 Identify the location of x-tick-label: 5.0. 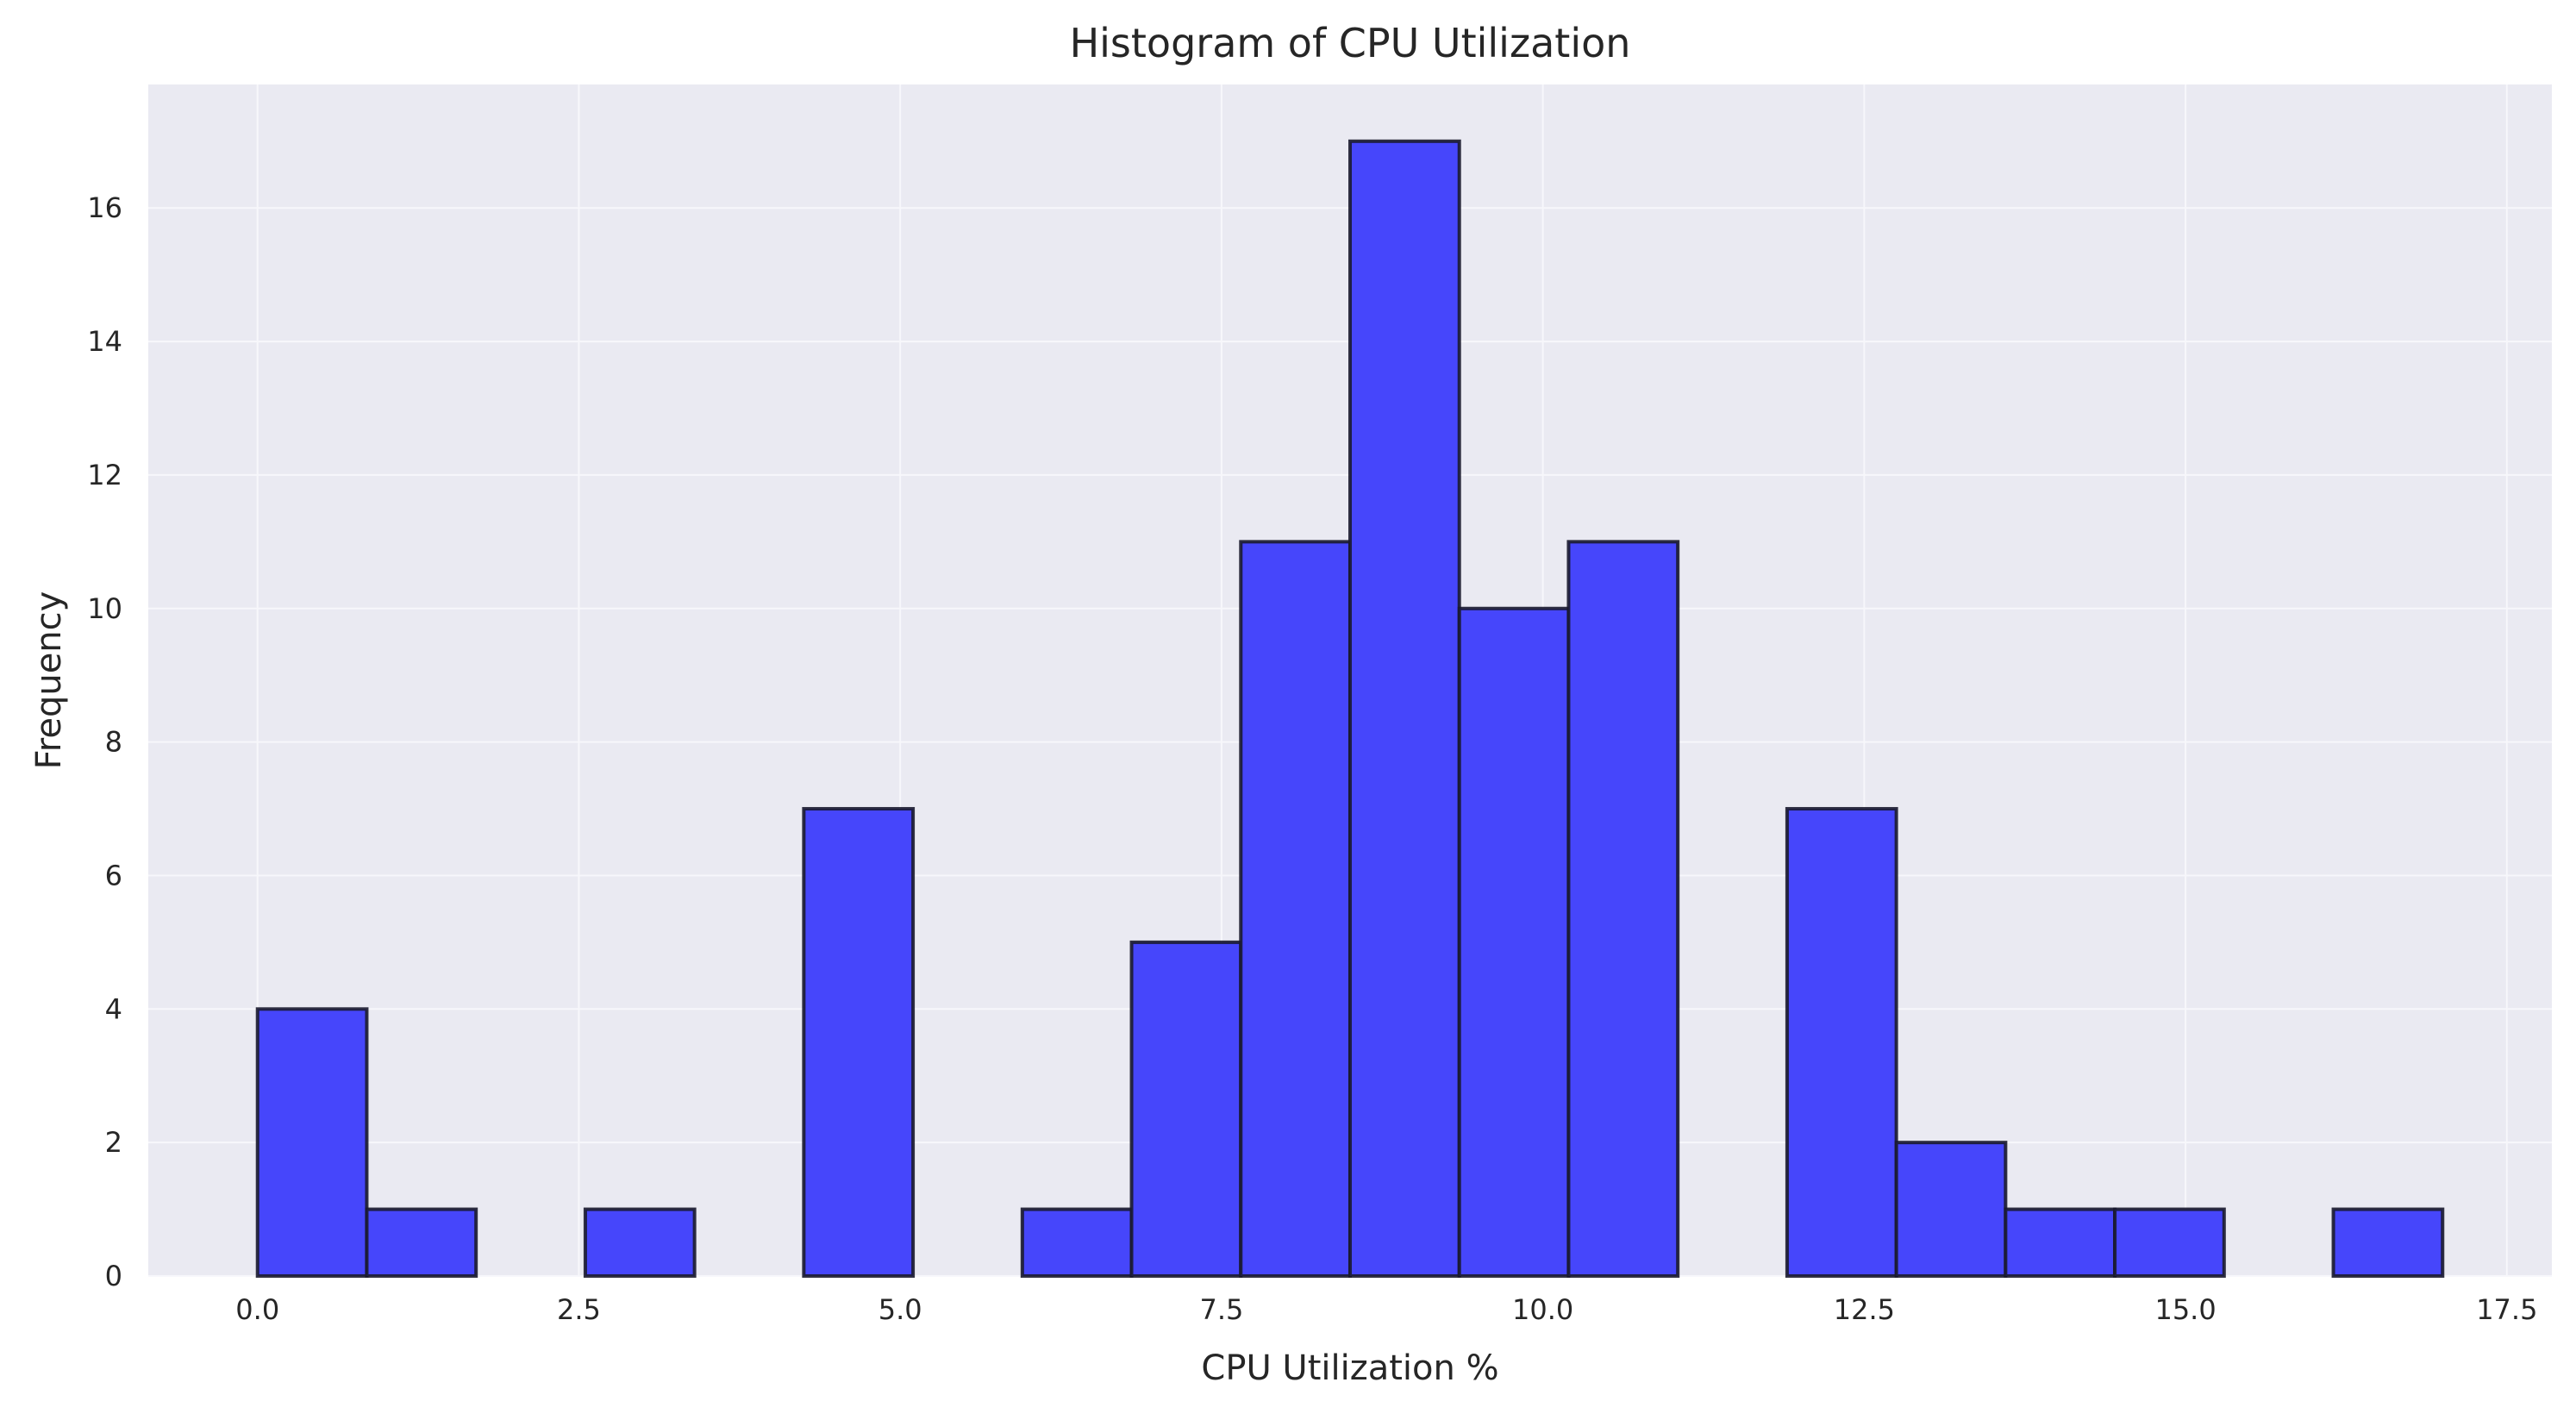
(900, 1309).